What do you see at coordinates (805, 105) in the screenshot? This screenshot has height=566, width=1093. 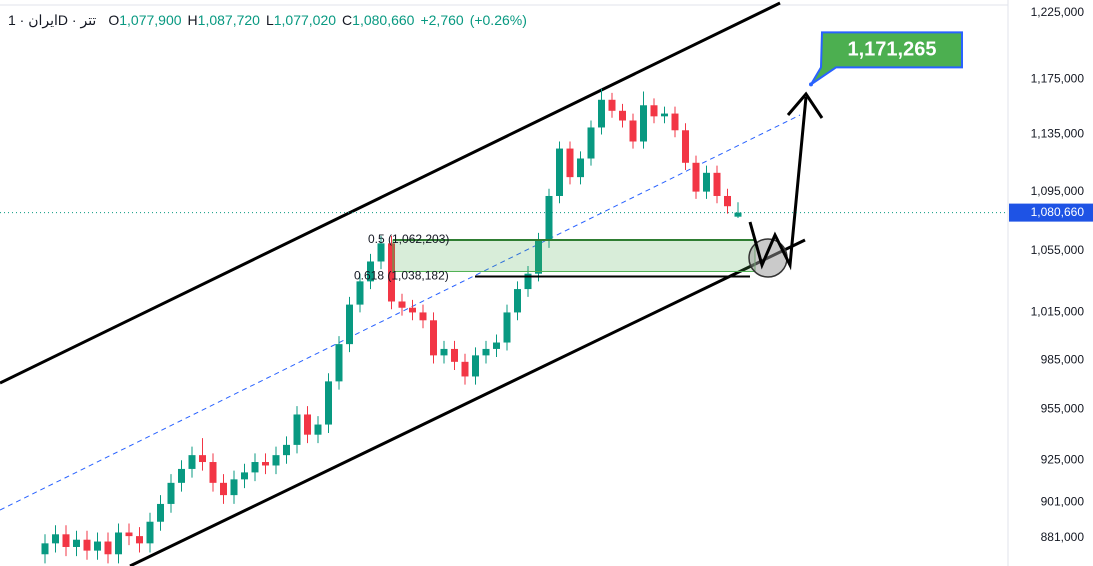 I see `projection-arrowhead` at bounding box center [805, 105].